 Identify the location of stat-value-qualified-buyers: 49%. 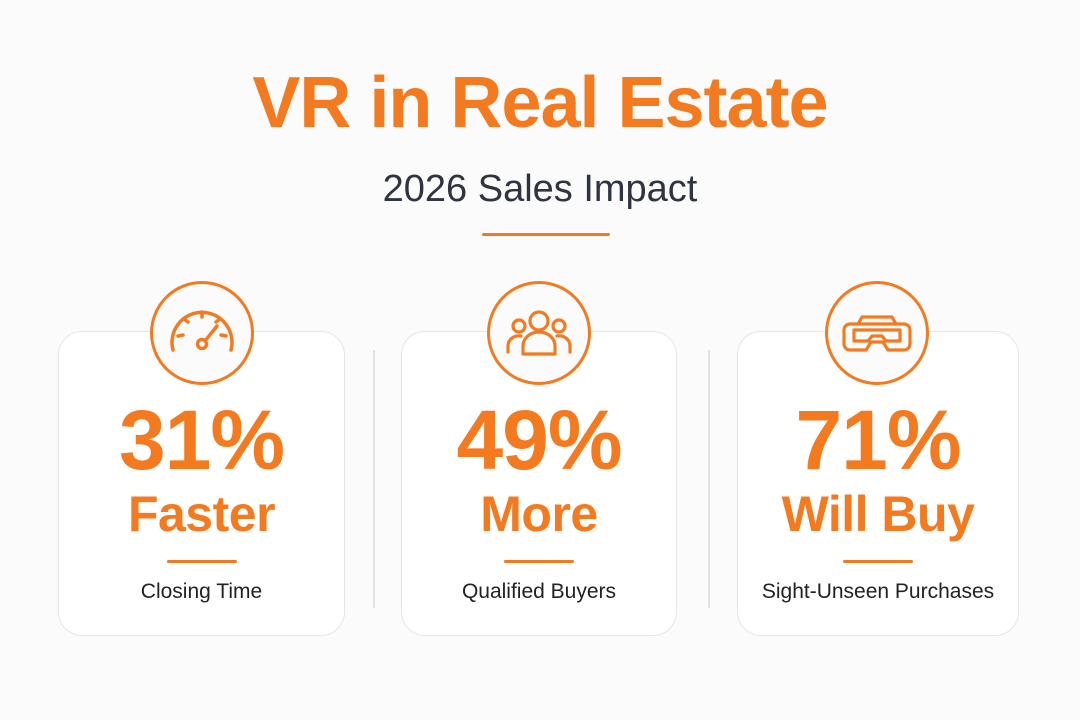
(539, 440).